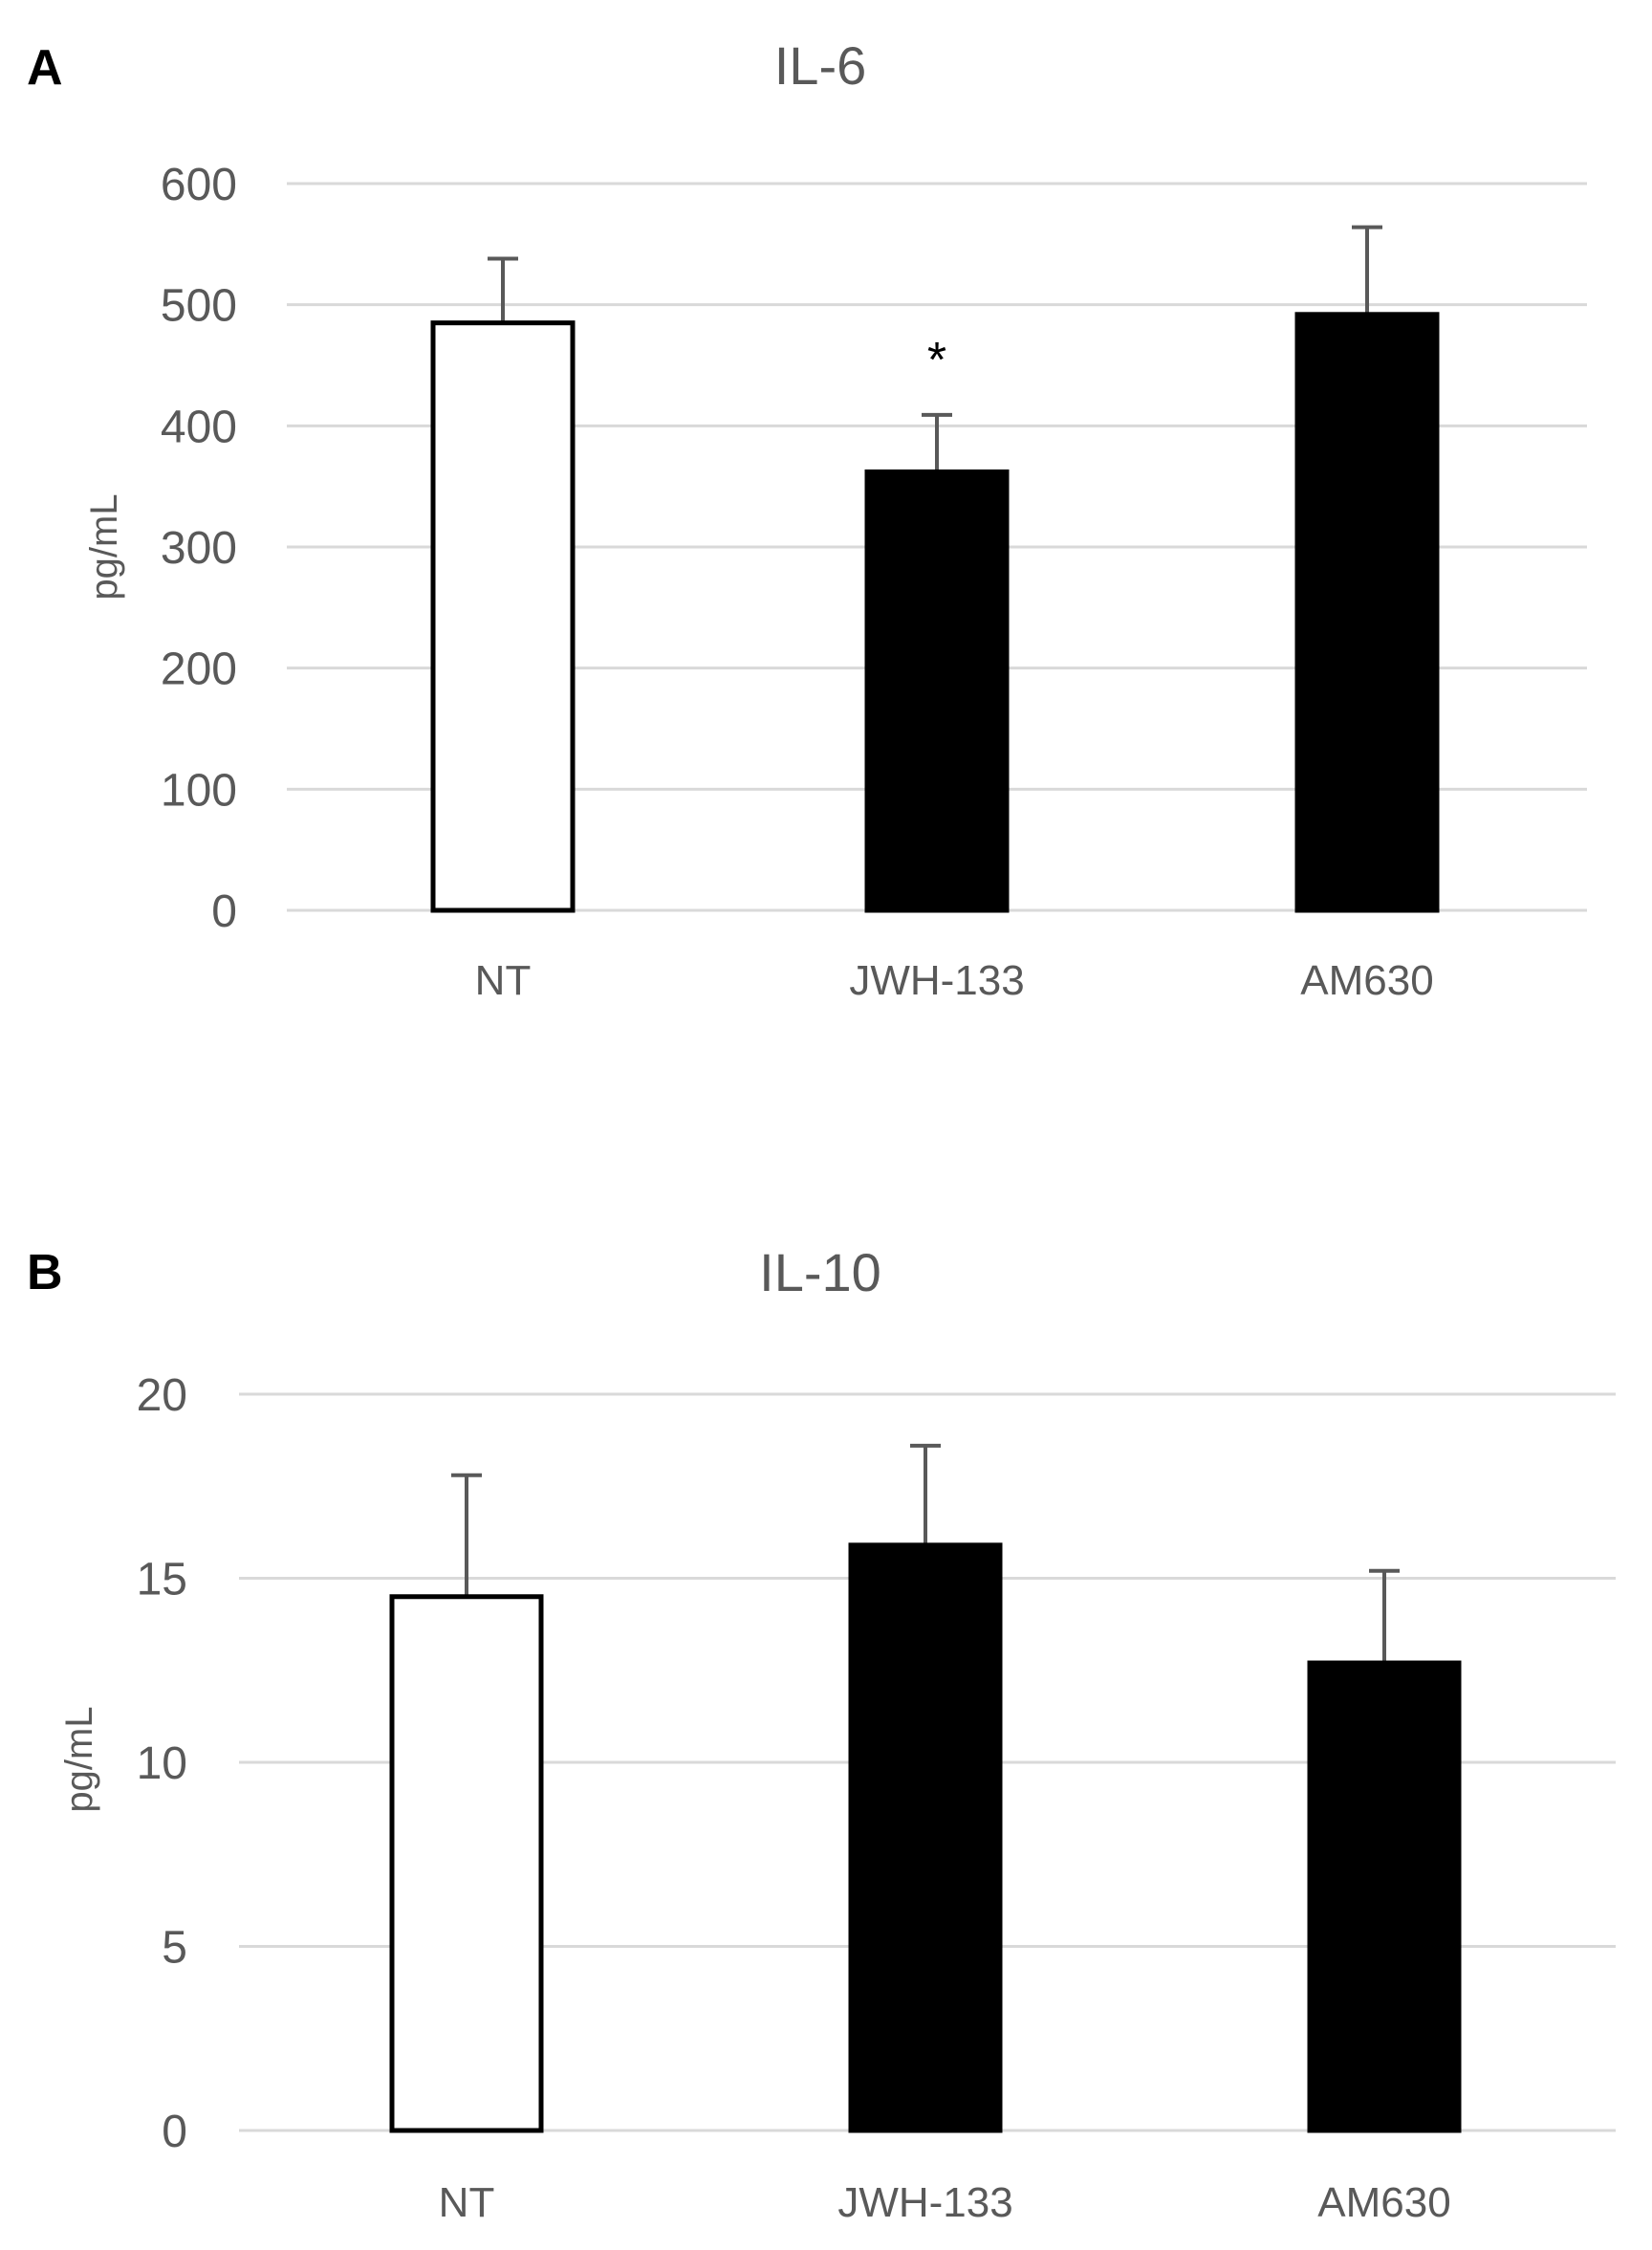  Describe the element at coordinates (162, 1395) in the screenshot. I see `y-tick-label: 20` at that location.